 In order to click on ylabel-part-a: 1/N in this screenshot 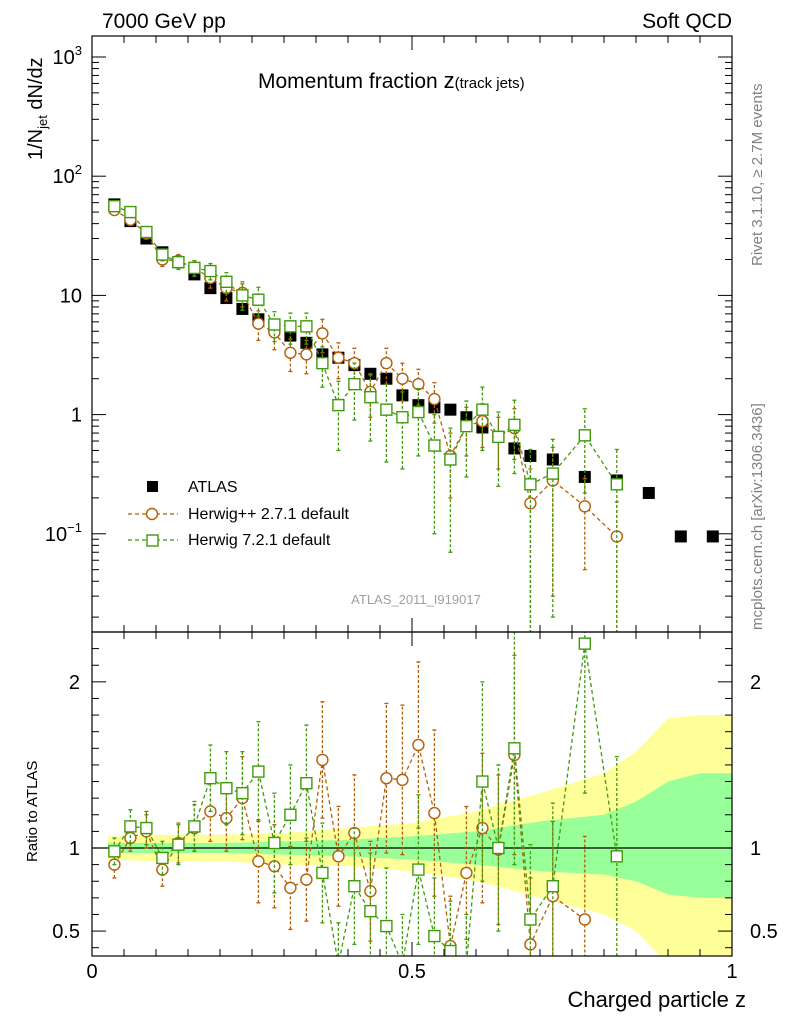, I will do `click(36, 144)`.